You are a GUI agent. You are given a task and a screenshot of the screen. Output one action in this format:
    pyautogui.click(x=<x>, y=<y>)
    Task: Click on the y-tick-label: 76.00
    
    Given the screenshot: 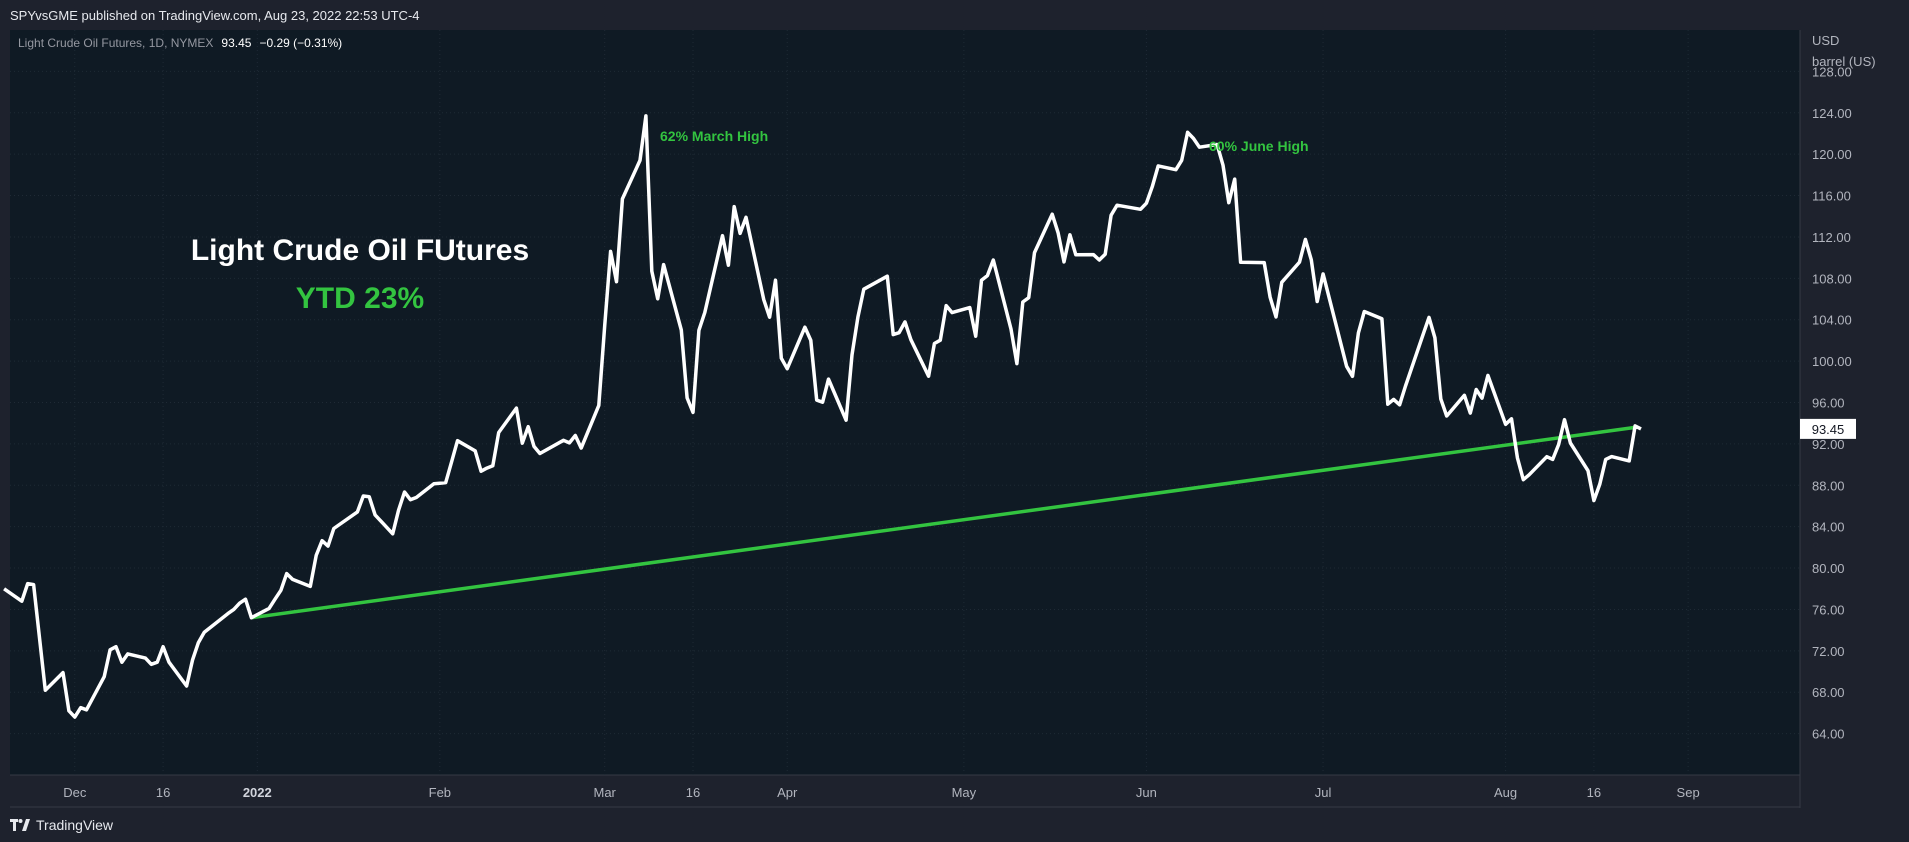 What is the action you would take?
    pyautogui.click(x=1828, y=609)
    